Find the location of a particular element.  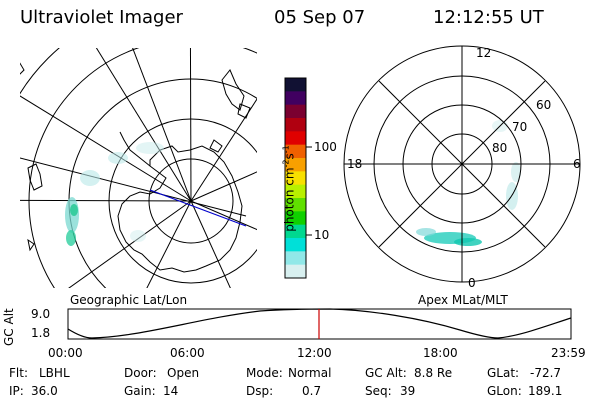

x-tick-2359: 23:59 is located at coordinates (568, 353).